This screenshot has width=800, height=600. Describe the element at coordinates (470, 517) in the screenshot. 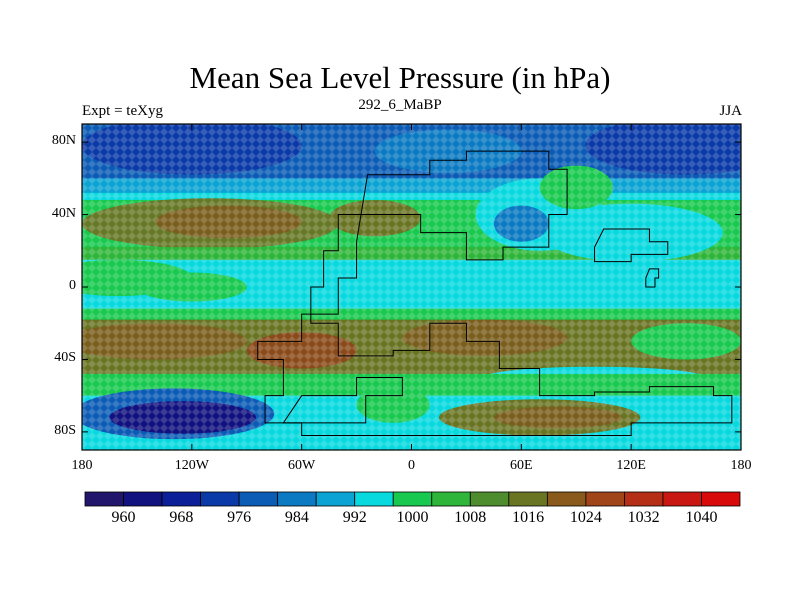

I see `colorbar-label: 1008` at that location.